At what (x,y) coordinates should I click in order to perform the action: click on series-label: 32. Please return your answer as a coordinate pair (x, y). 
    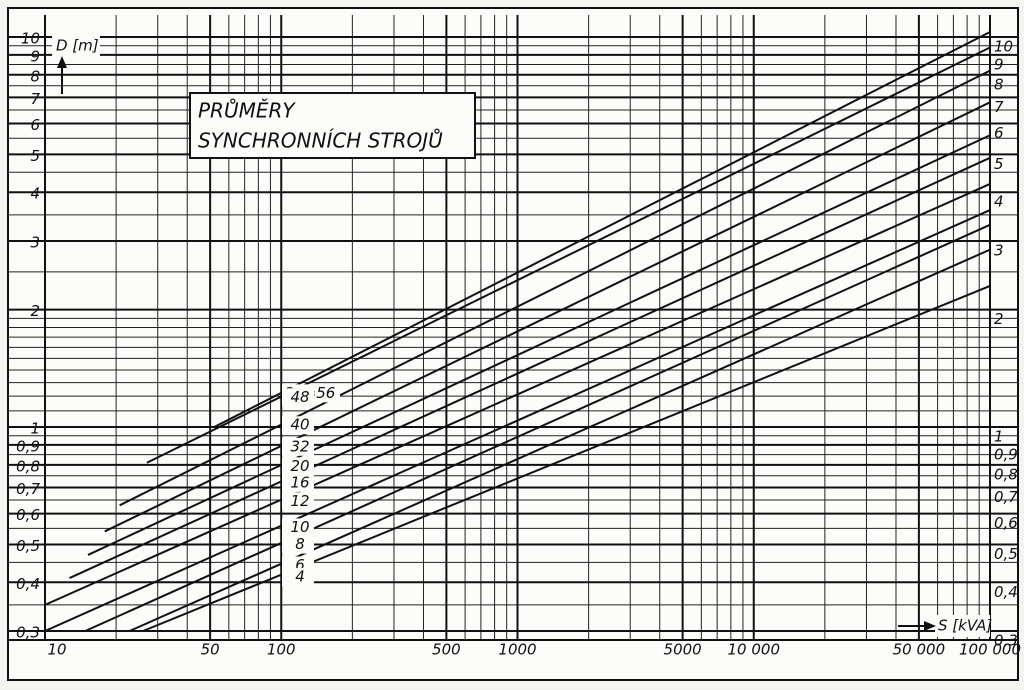
    Looking at the image, I should click on (299, 446).